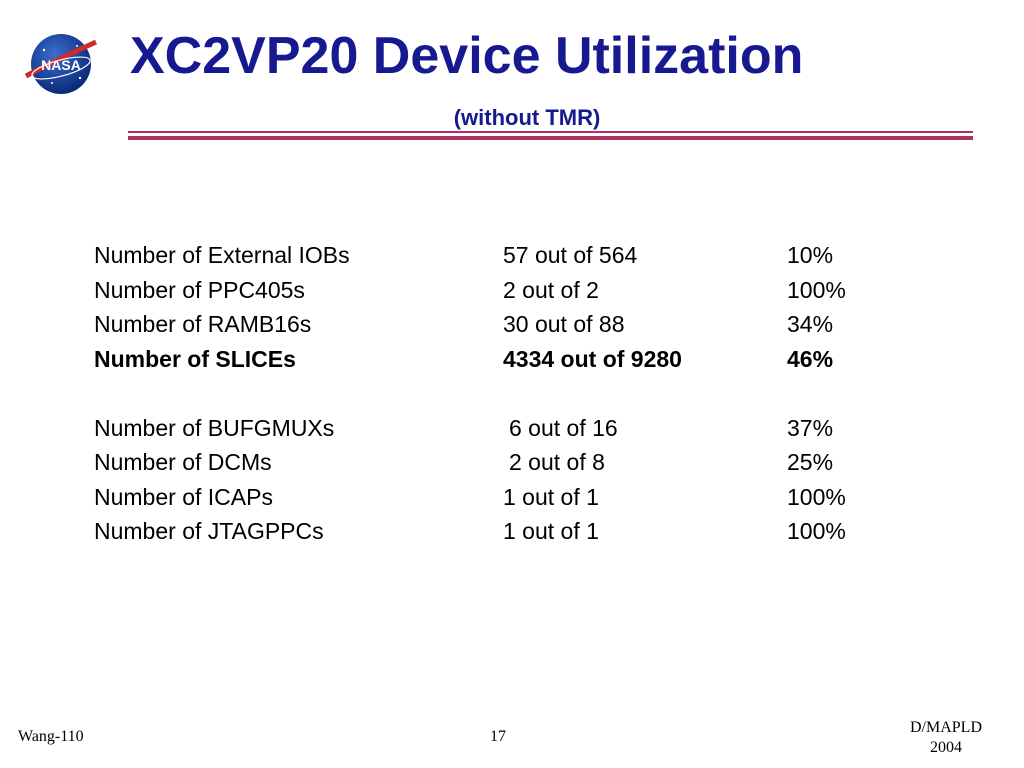  Describe the element at coordinates (946, 738) in the screenshot. I see `footer-conference: D/MAPLD 2004` at that location.